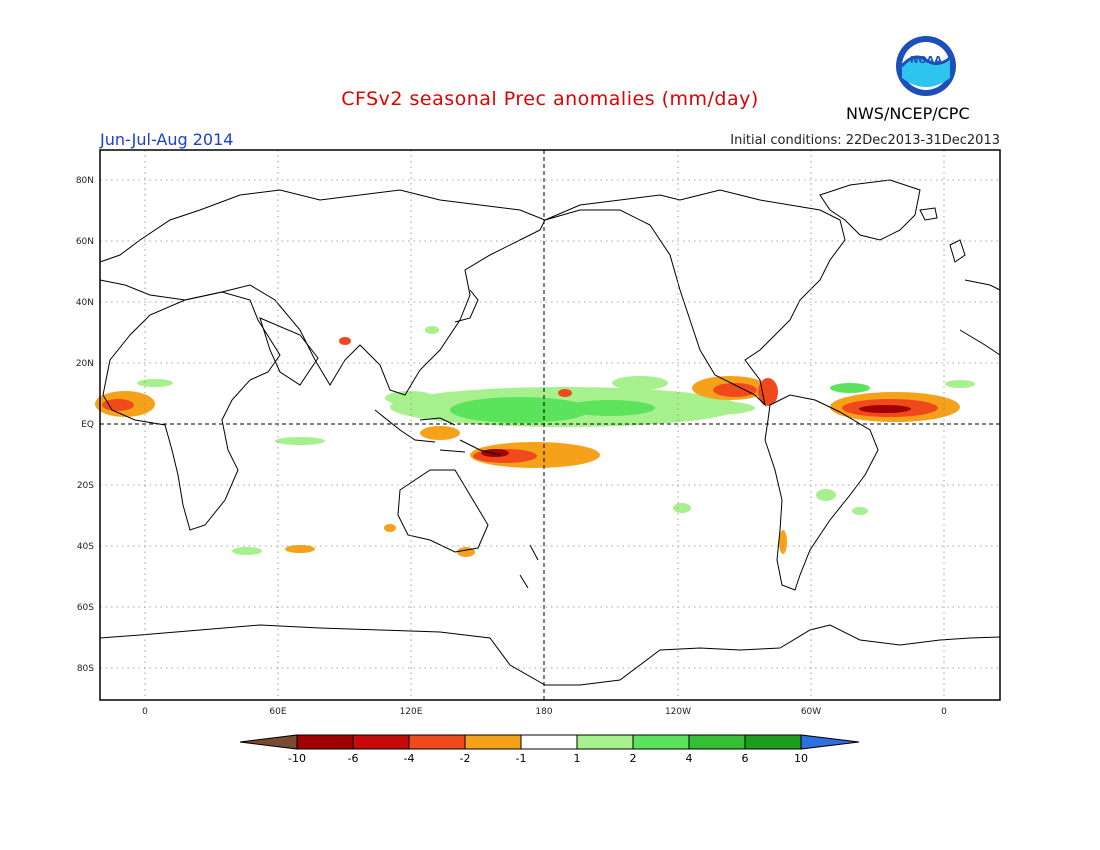  What do you see at coordinates (465, 758) in the screenshot?
I see `colorbar-label: -2` at bounding box center [465, 758].